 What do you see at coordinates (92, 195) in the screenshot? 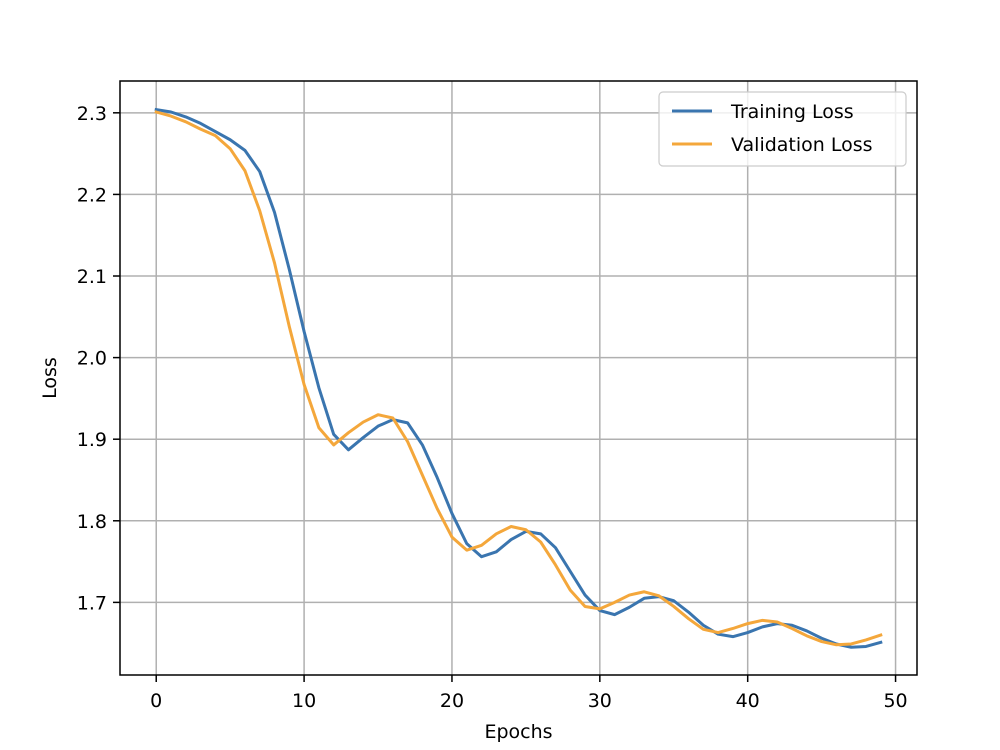
I see `y-tick-label: 2.2` at bounding box center [92, 195].